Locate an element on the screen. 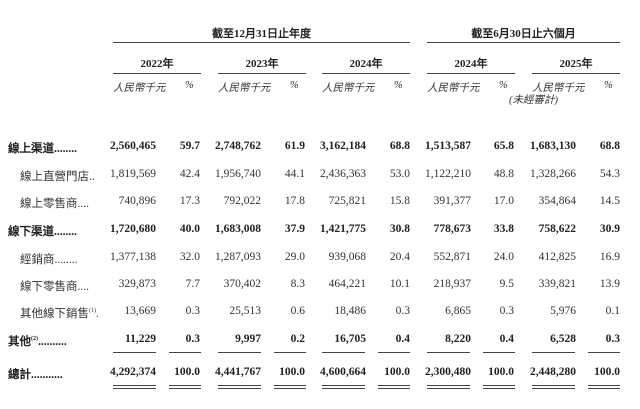 This screenshot has height=409, width=640. row-label-text: 線上零售商 is located at coordinates (49, 204).